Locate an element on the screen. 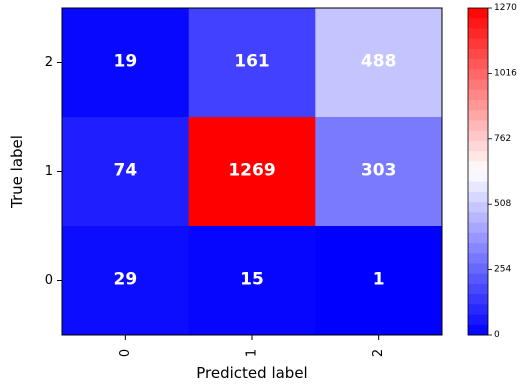  cell-value-label: 1 is located at coordinates (379, 280).